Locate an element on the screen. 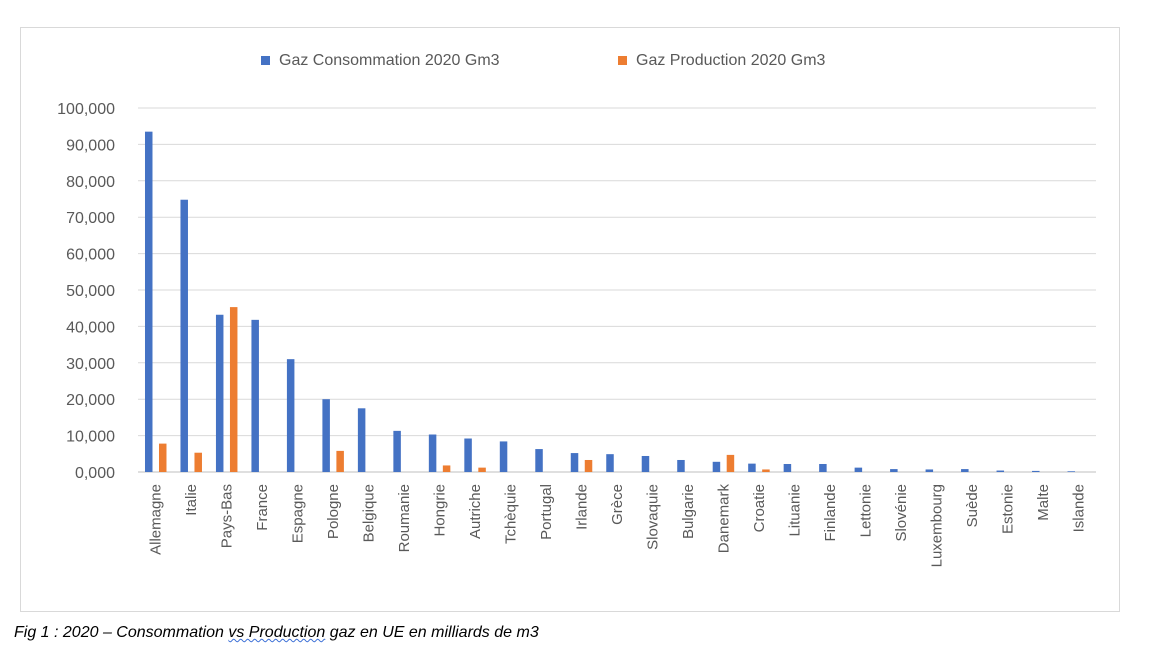  x-tick-label: Suède is located at coordinates (972, 505).